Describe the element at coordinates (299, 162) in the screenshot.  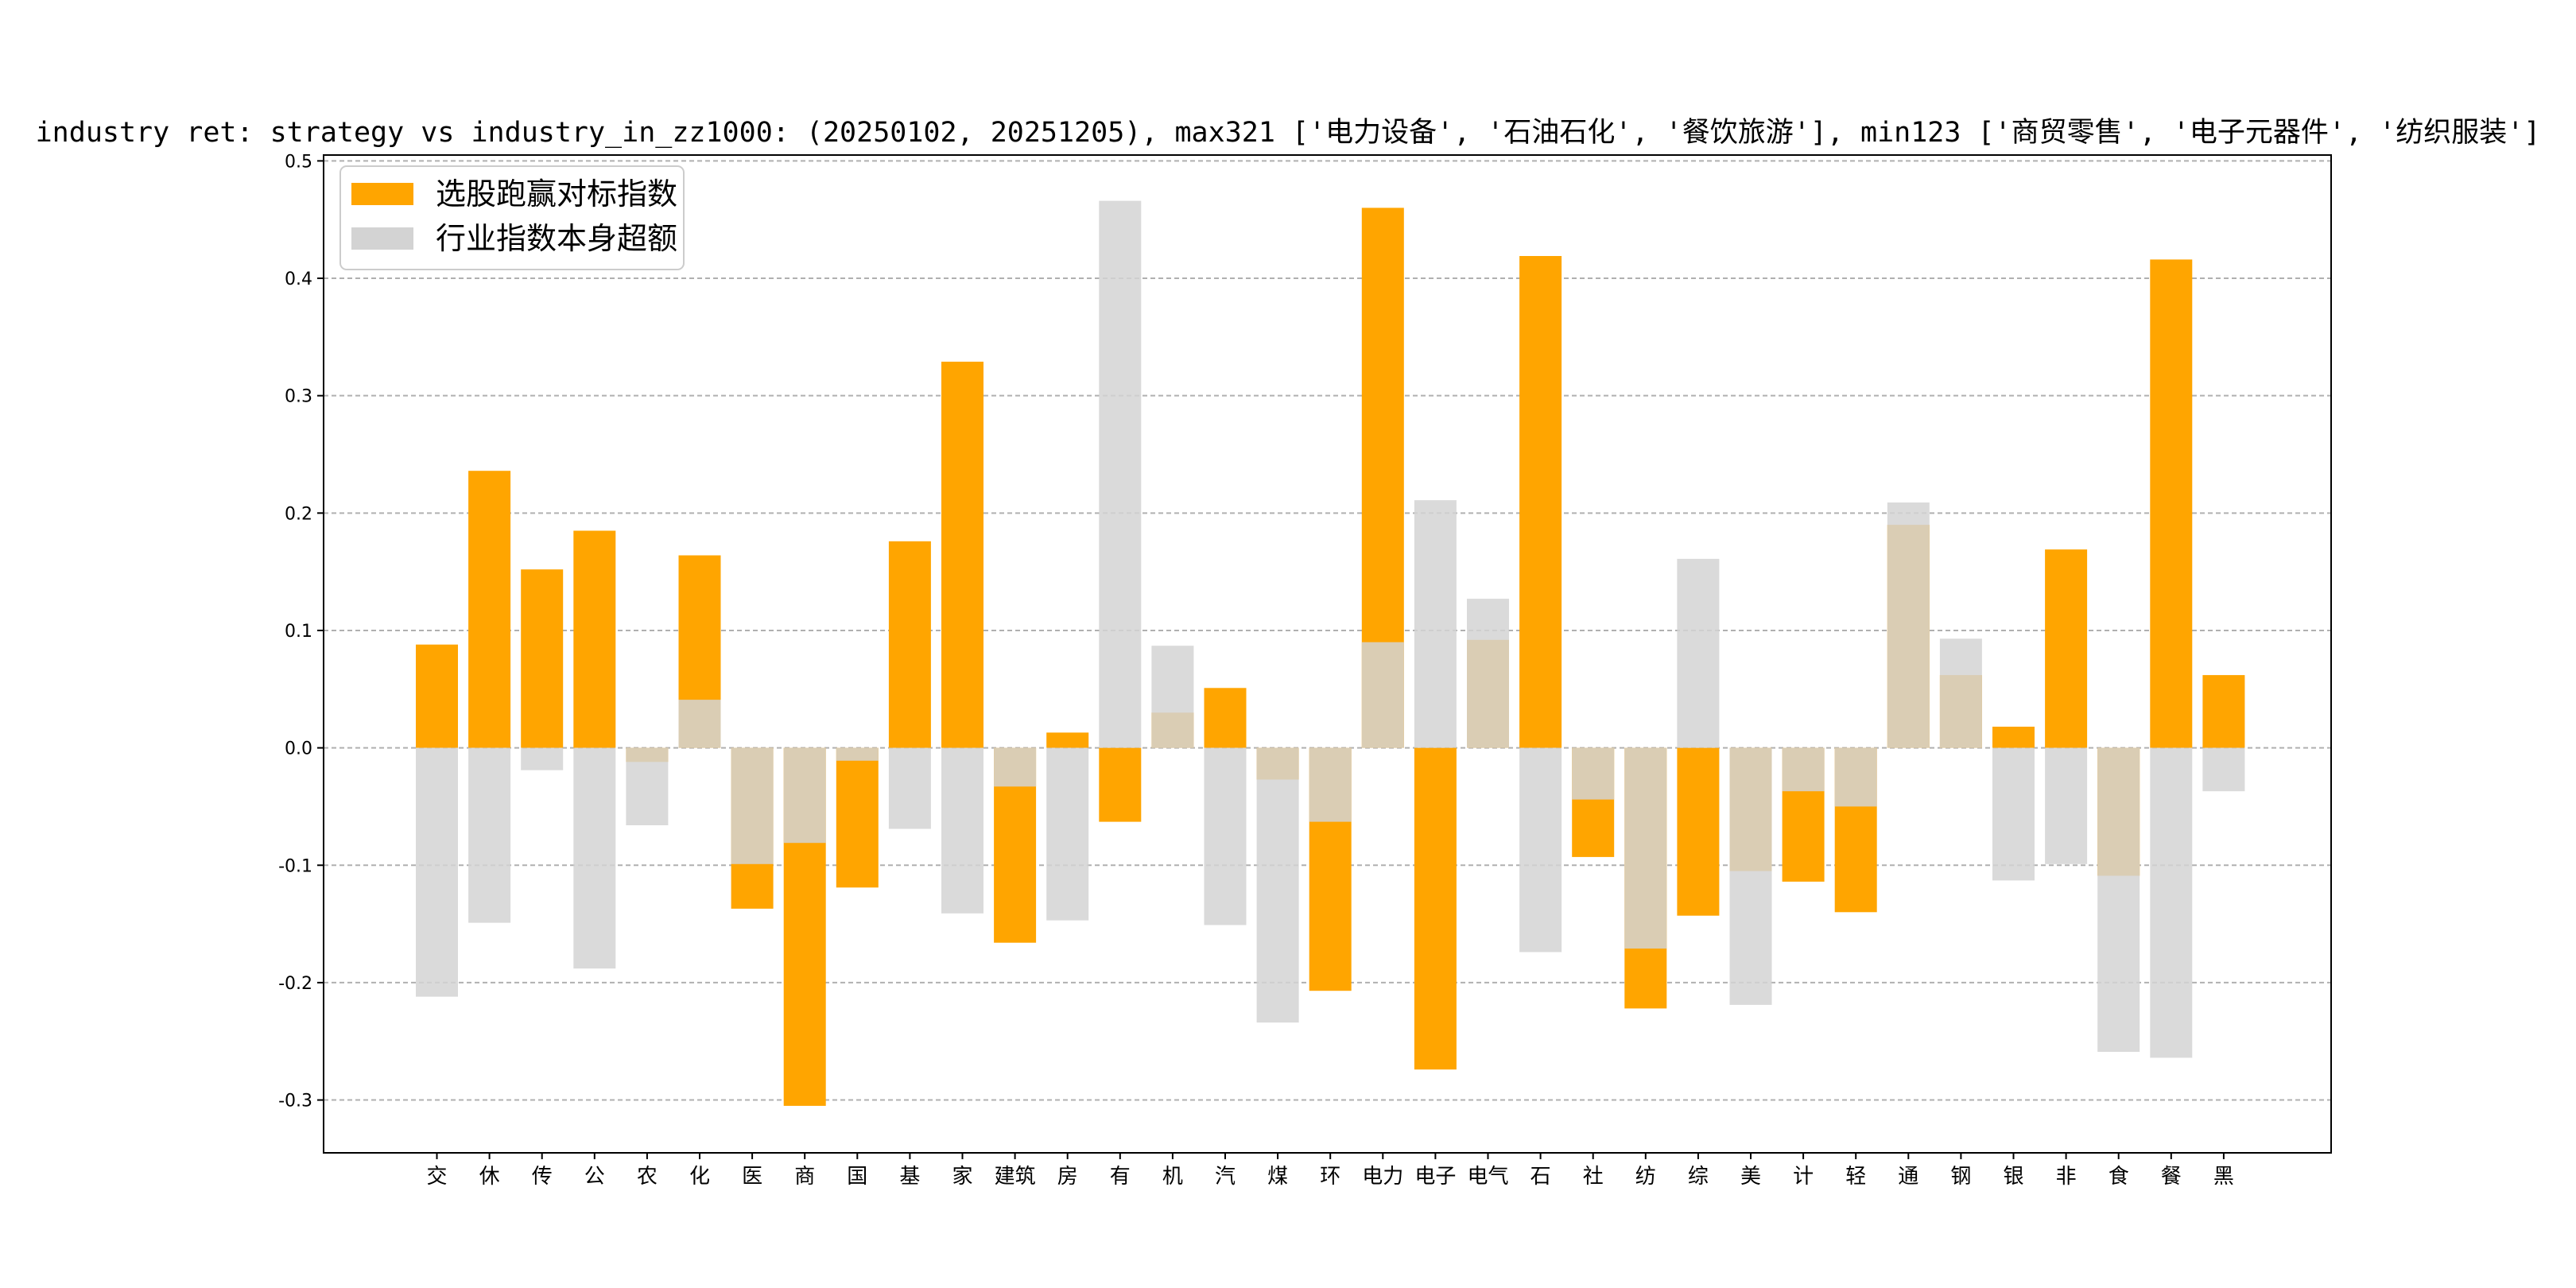
I see `y-tick-label: 0.5` at that location.